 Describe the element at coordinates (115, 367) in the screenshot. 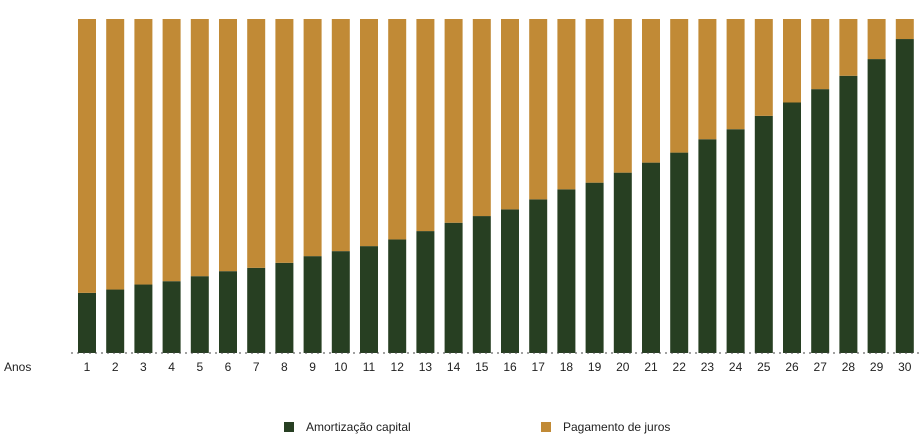

I see `x-tick-label-2: 2` at that location.